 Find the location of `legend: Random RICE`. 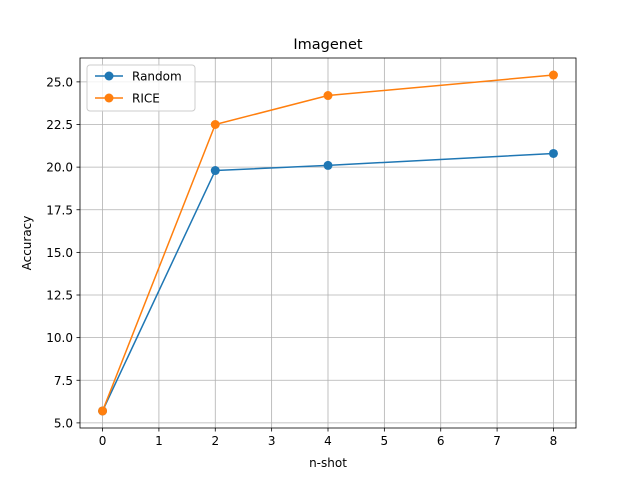

legend: Random RICE is located at coordinates (141, 88).